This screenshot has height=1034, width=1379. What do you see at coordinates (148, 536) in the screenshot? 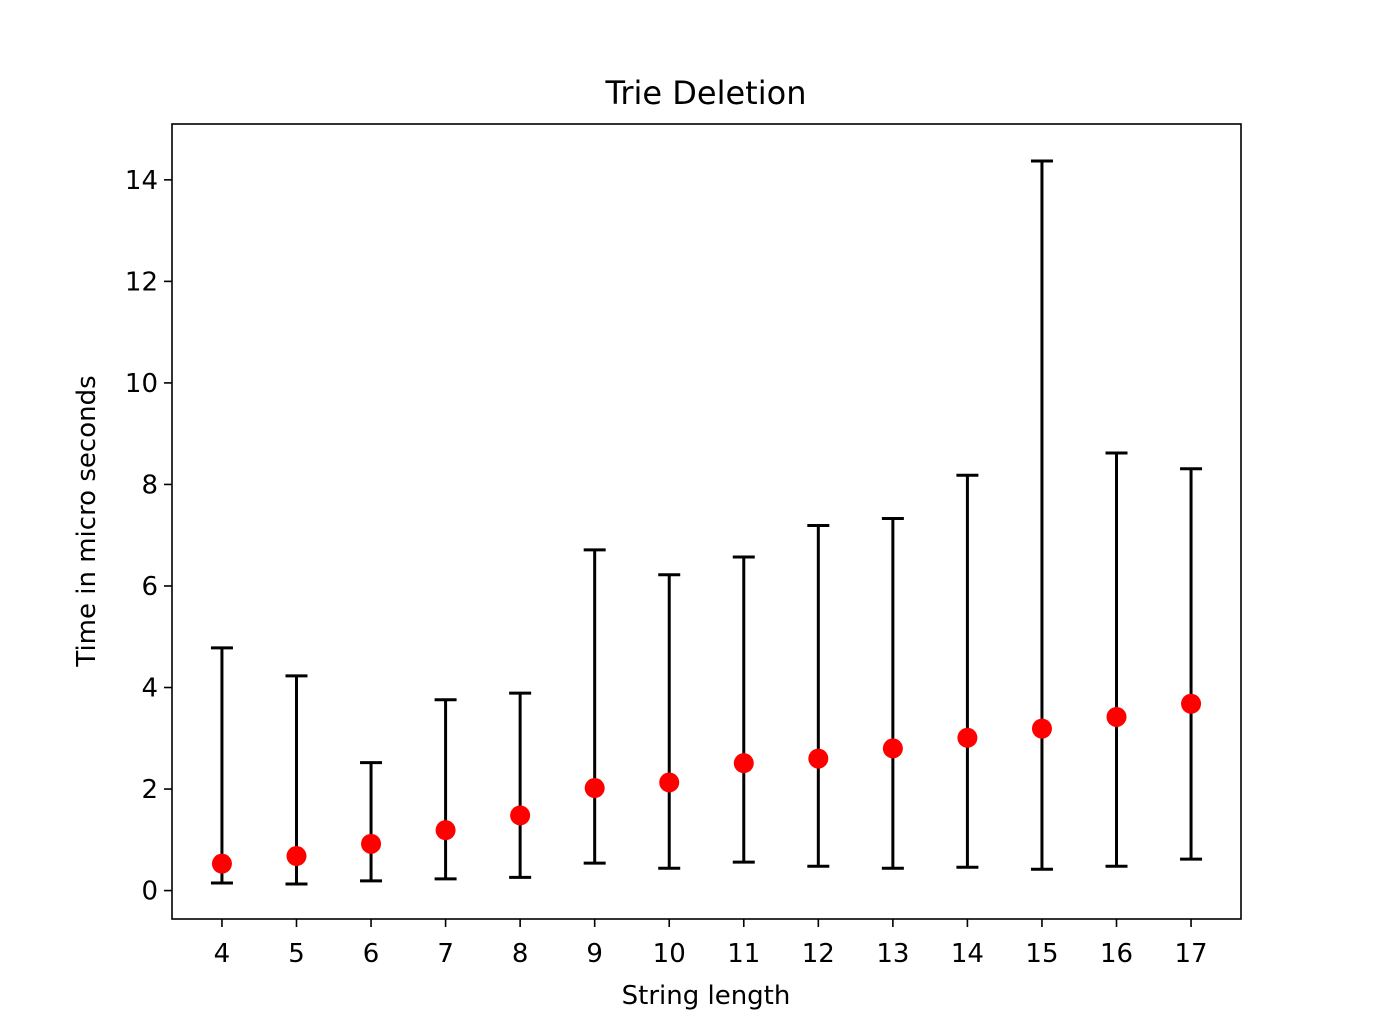
I see `y-axis: 0 2 4 6 8 10 12 14` at bounding box center [148, 536].